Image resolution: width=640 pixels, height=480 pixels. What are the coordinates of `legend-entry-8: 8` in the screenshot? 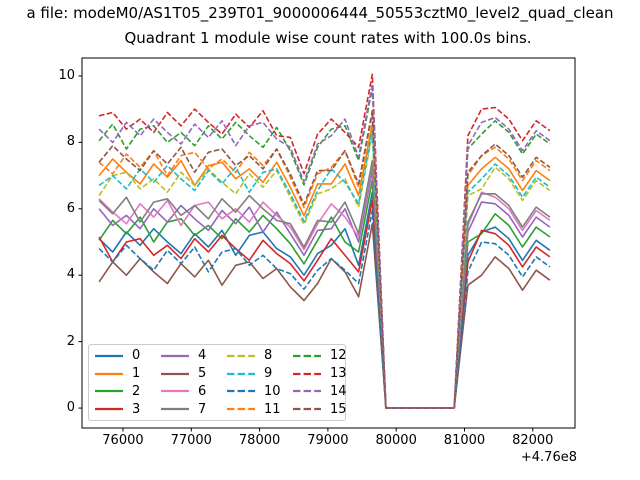 It's located at (260, 356).